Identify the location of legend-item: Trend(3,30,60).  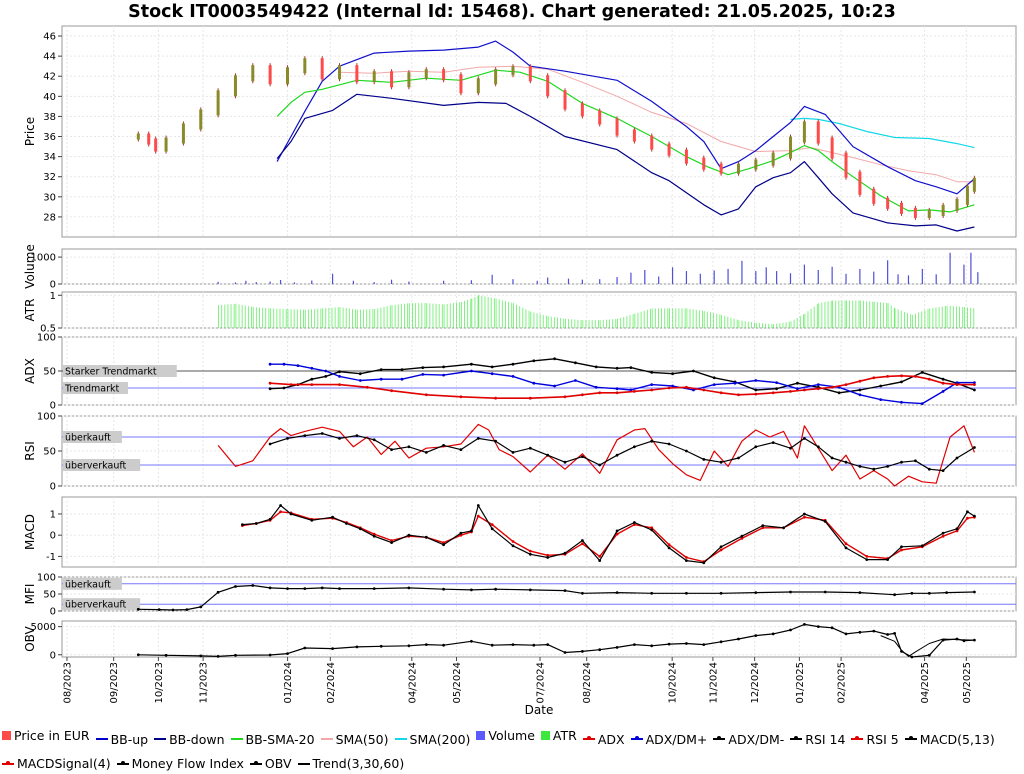
(350, 763).